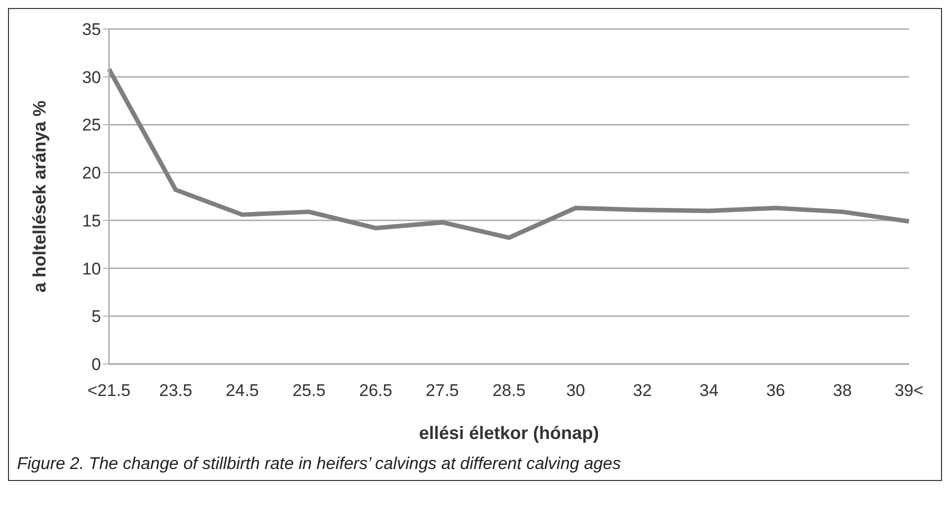 The width and height of the screenshot is (950, 511). I want to click on y-tick-label: 35, so click(91, 30).